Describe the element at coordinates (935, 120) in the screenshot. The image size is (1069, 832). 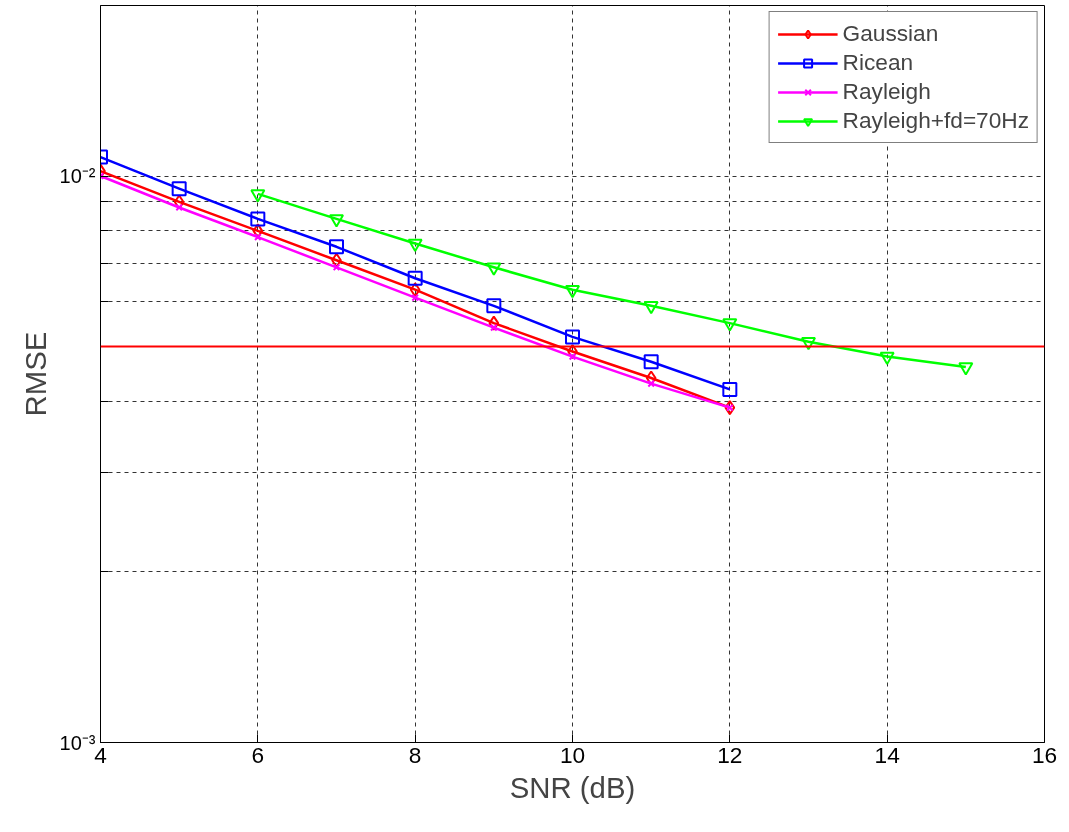
I see `legend-label: Rayleigh+fd=70Hz` at that location.